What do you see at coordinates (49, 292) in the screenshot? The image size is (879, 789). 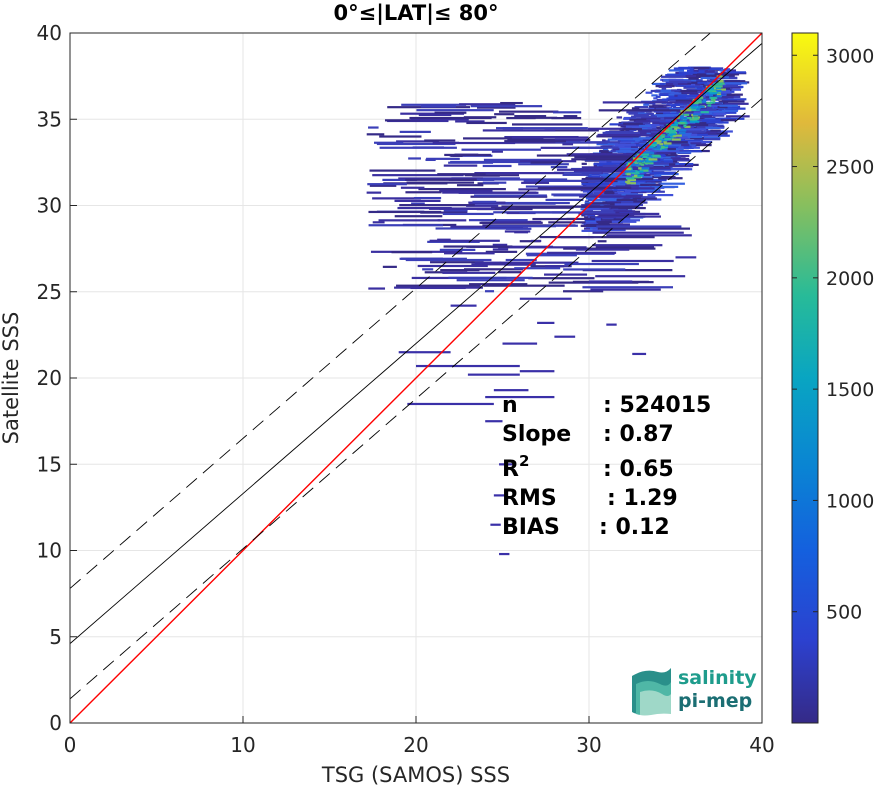 I see `y-tick-label-5: 25` at bounding box center [49, 292].